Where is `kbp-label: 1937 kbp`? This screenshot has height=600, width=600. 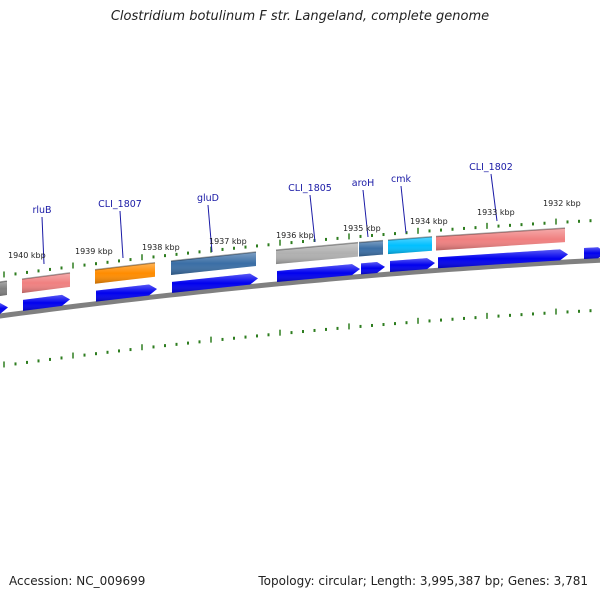
kbp-label: 1937 kbp is located at coordinates (228, 241).